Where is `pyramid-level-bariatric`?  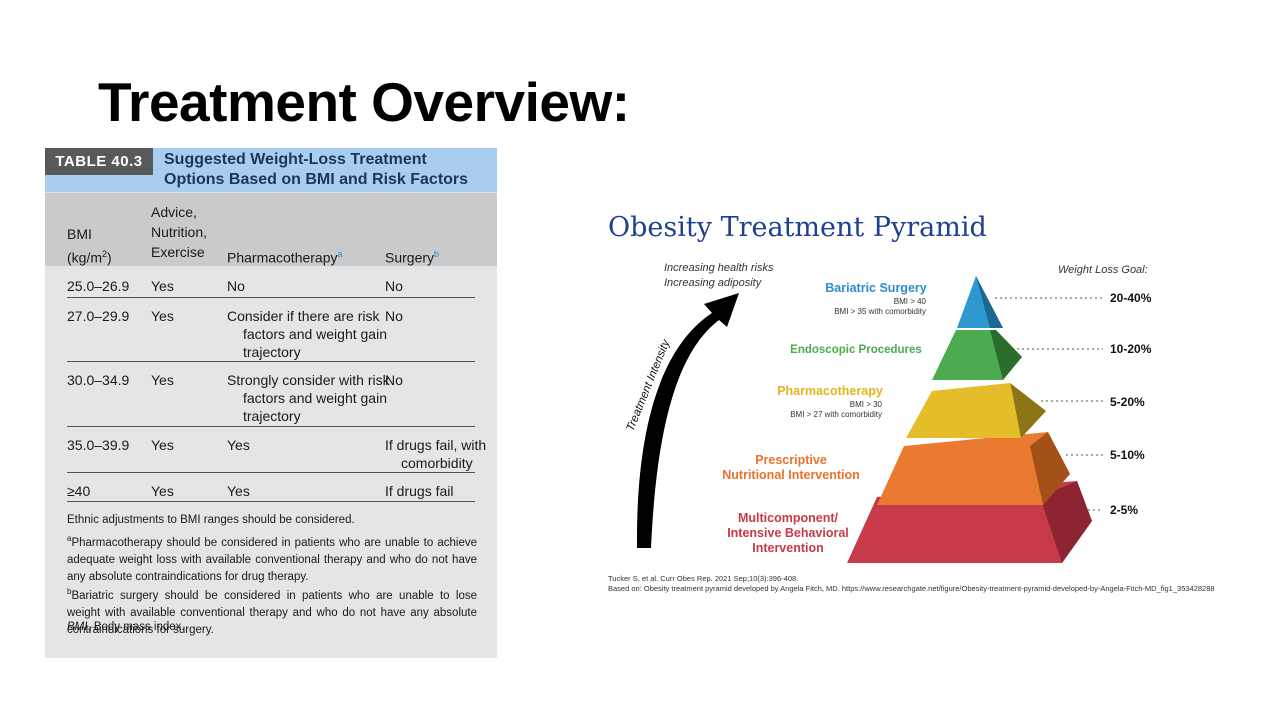 pyramid-level-bariatric is located at coordinates (980, 302).